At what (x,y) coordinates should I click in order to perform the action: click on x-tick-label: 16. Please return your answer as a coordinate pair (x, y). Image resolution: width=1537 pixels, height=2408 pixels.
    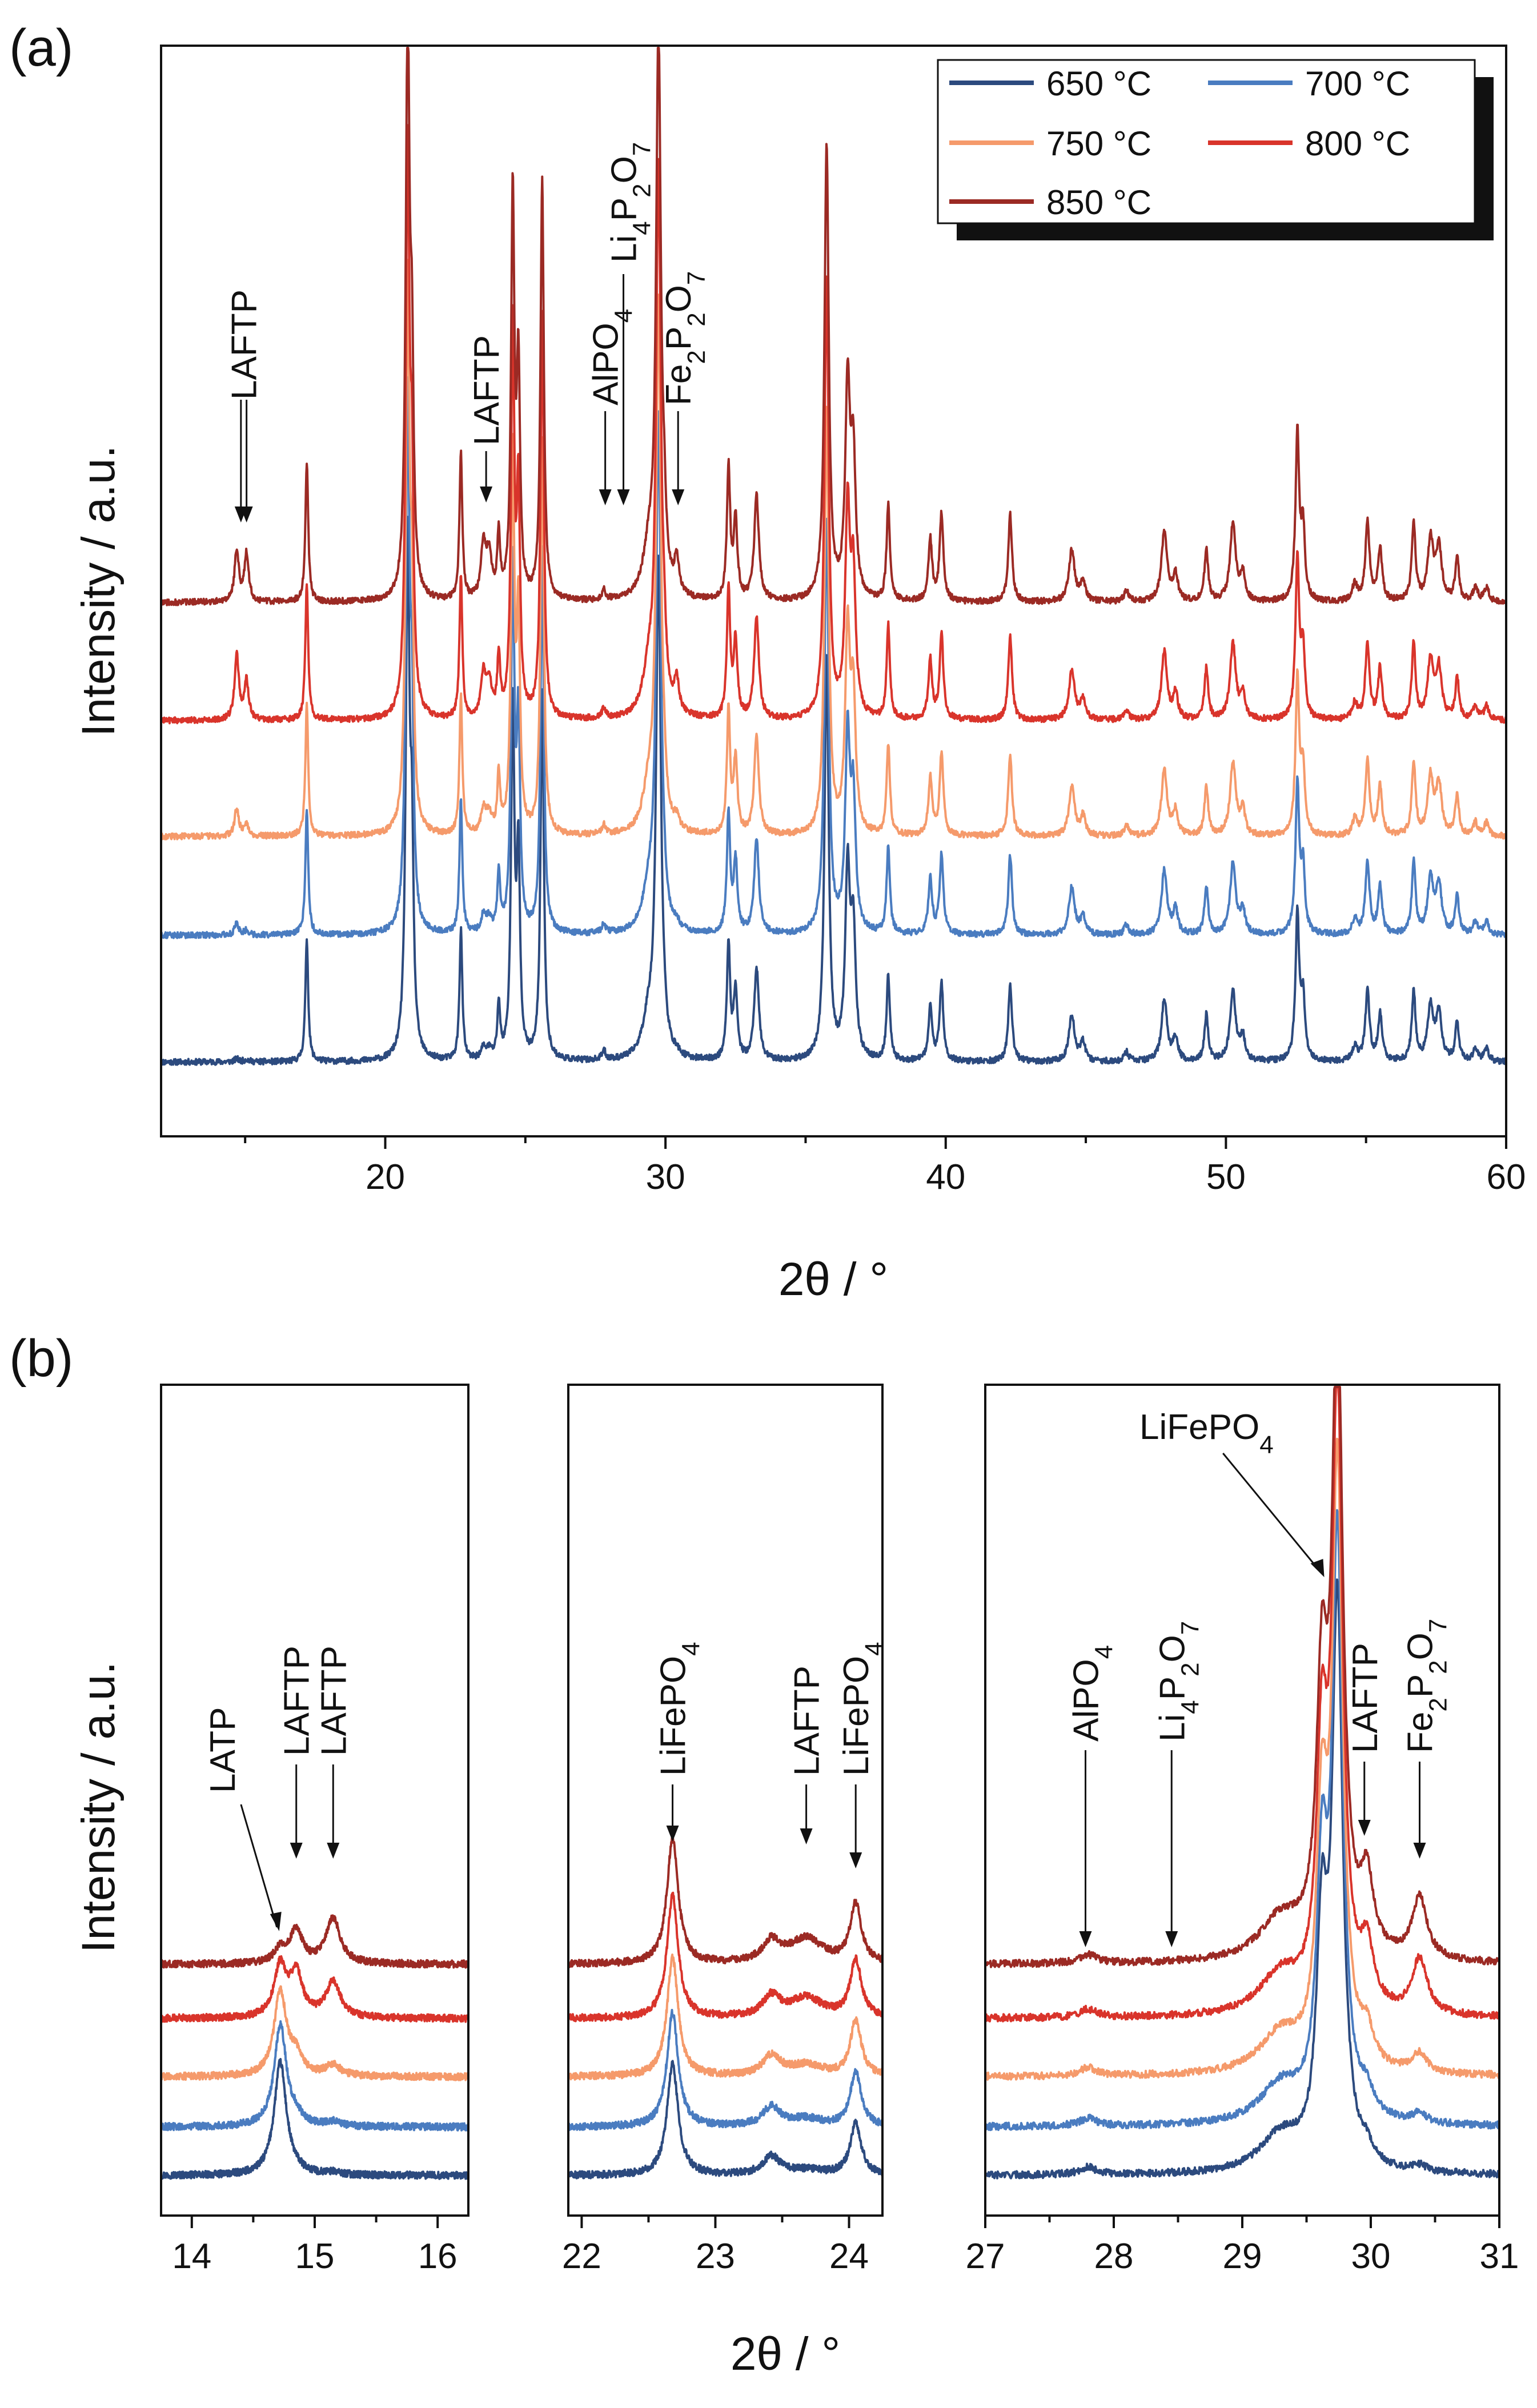
    Looking at the image, I should click on (438, 2256).